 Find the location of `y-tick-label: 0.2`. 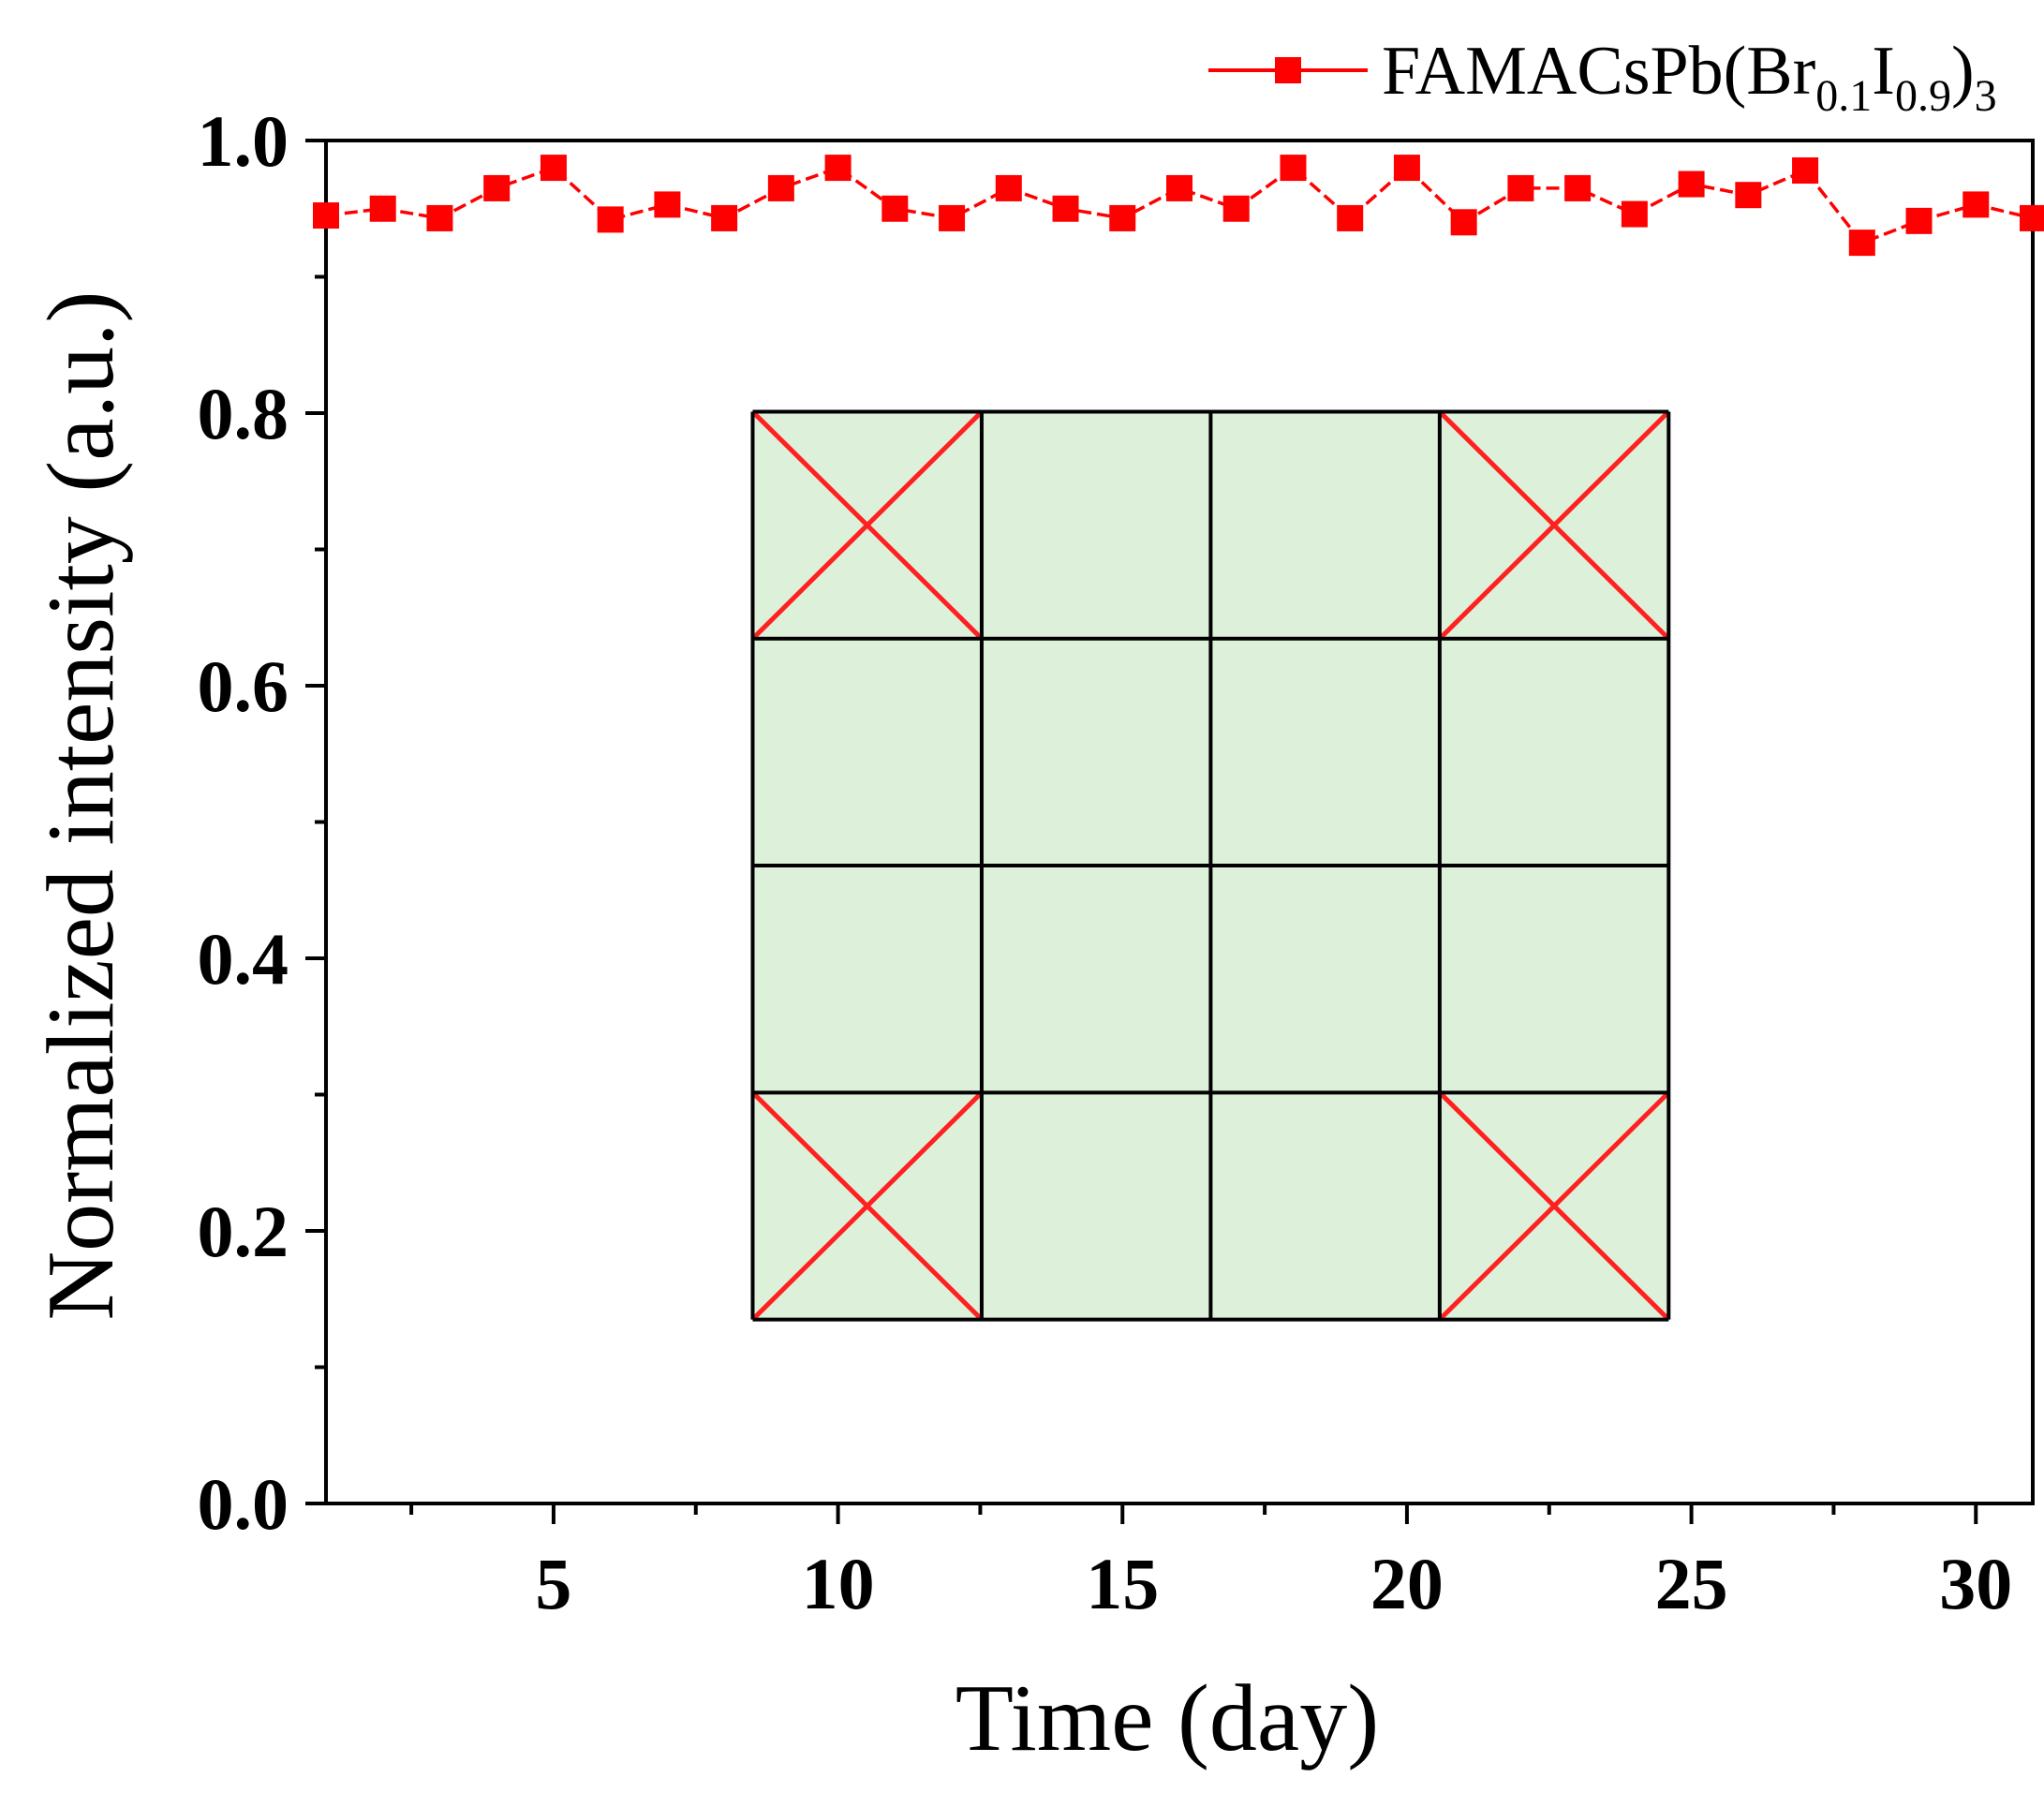

y-tick-label: 0.2 is located at coordinates (244, 1231).